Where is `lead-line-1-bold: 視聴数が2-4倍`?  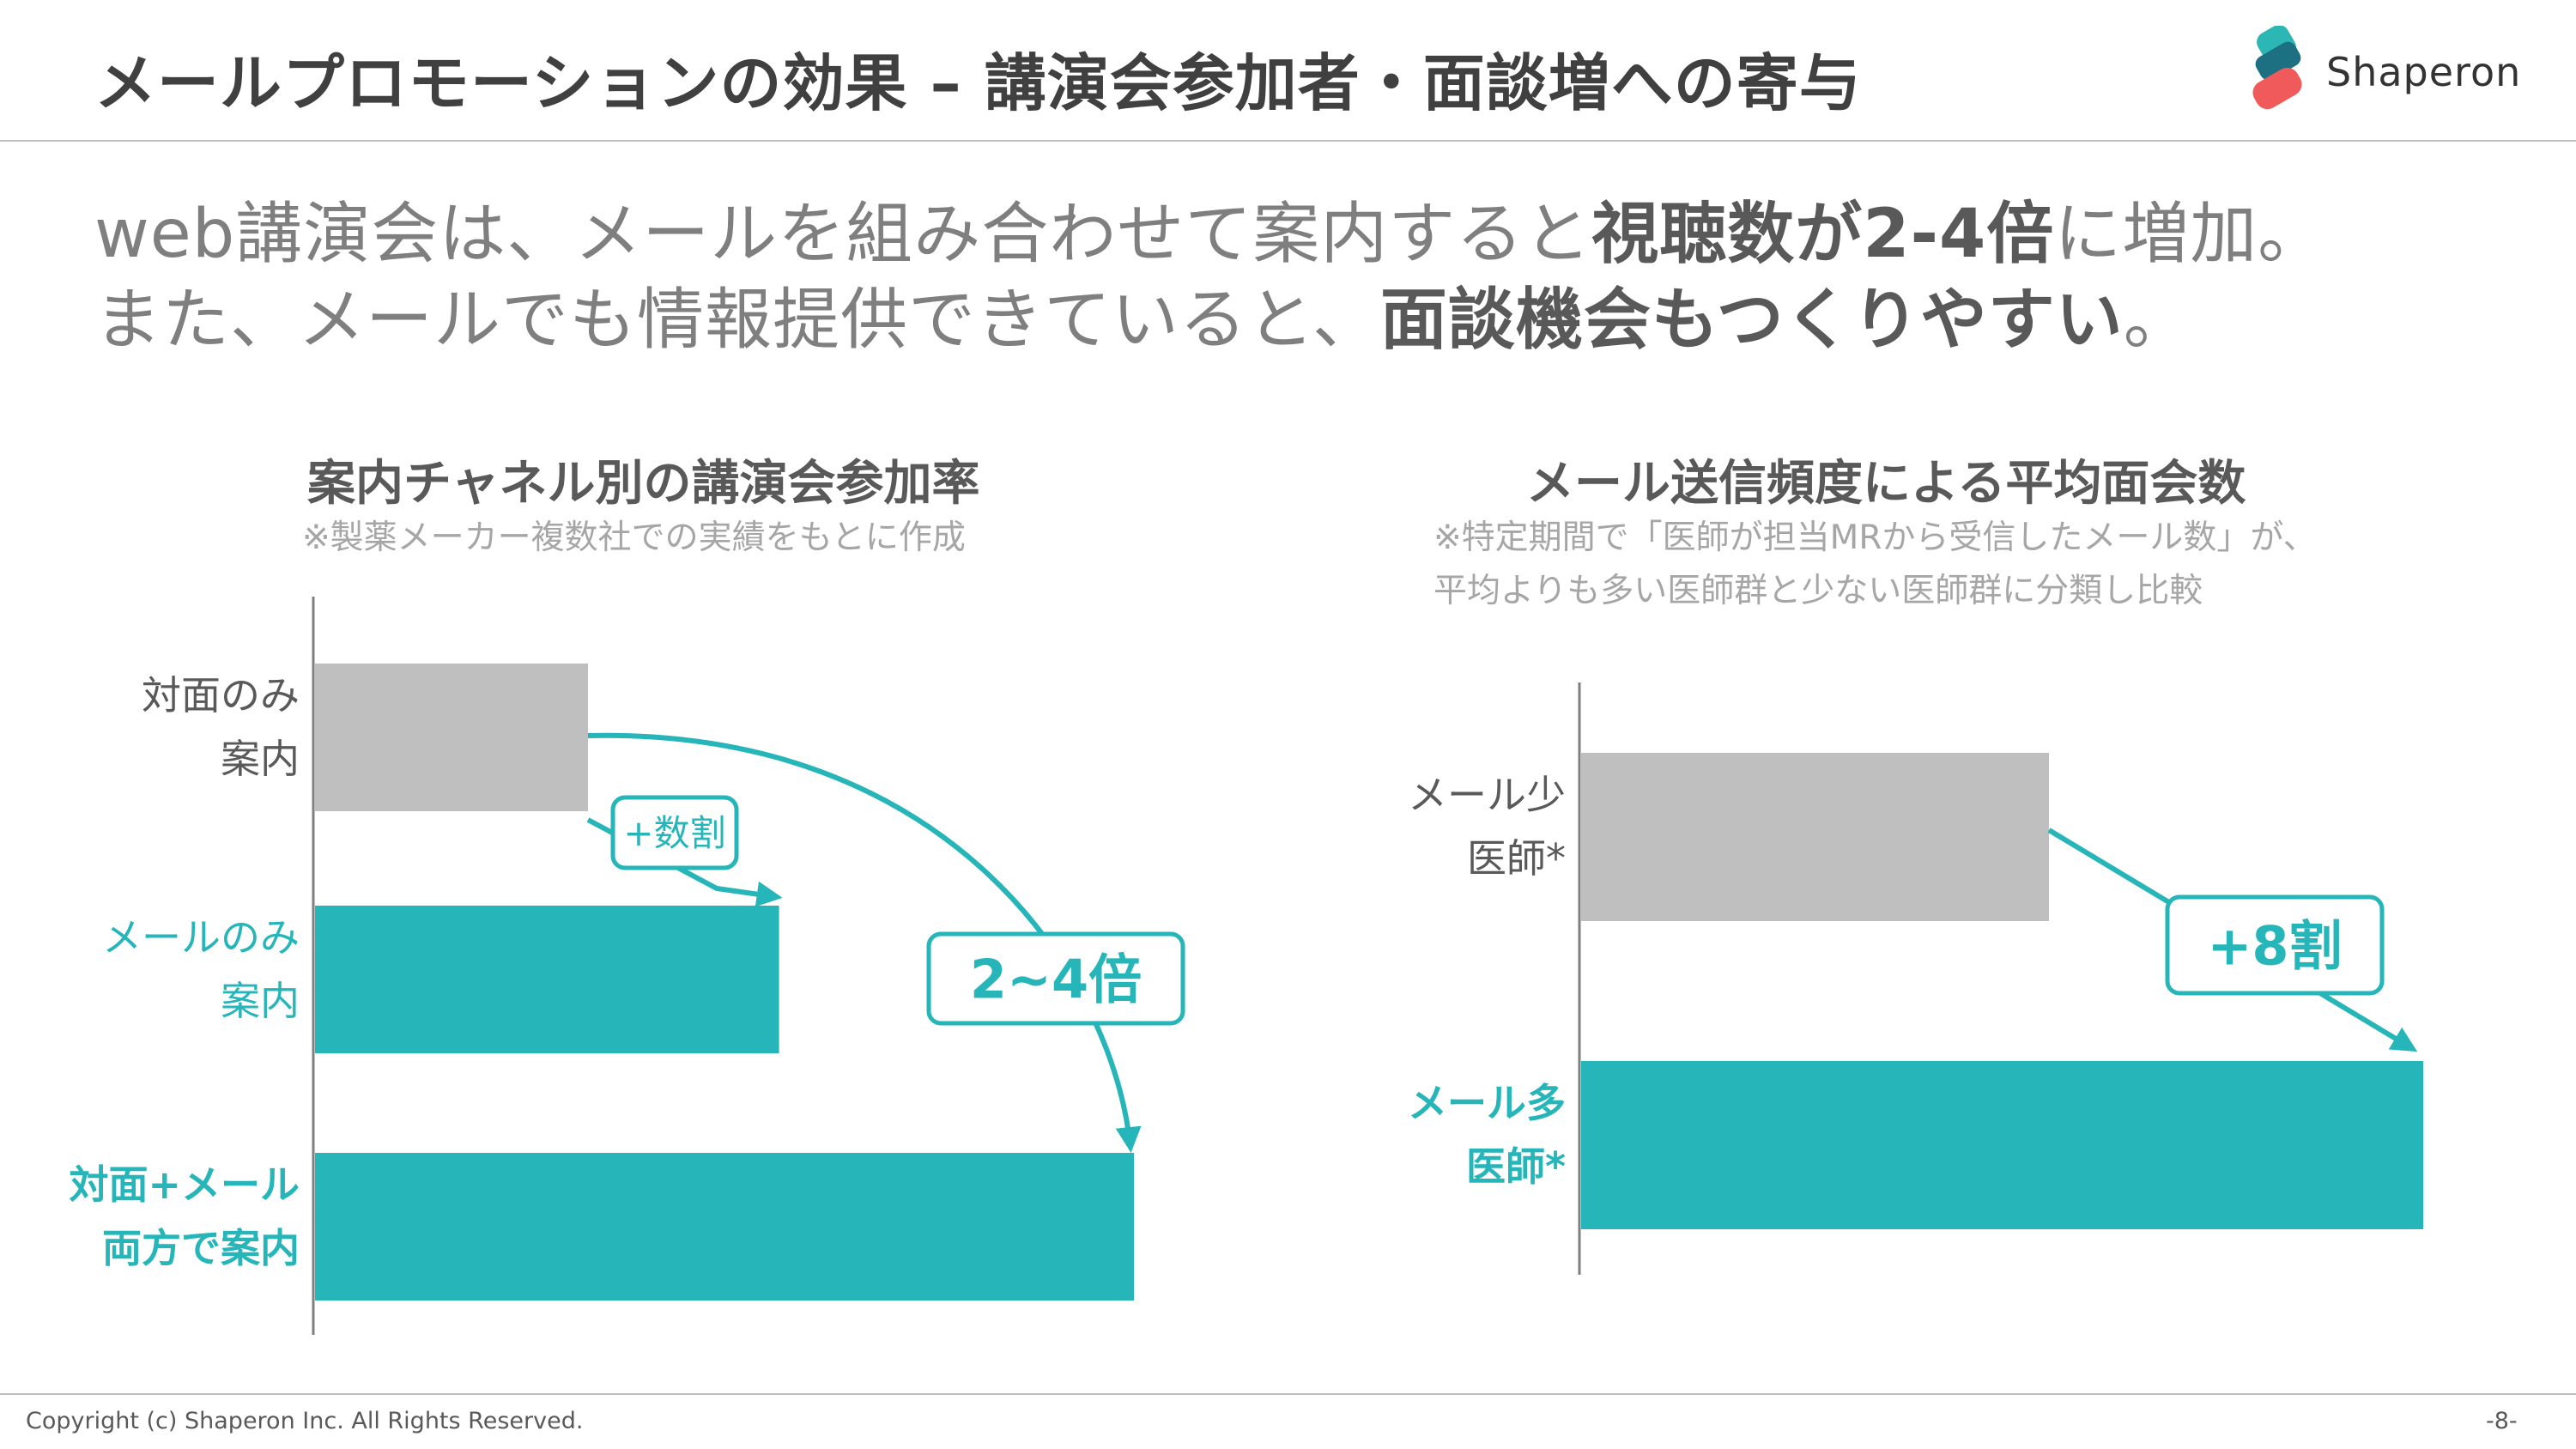 lead-line-1-bold: 視聴数が2-4倍 is located at coordinates (1823, 234).